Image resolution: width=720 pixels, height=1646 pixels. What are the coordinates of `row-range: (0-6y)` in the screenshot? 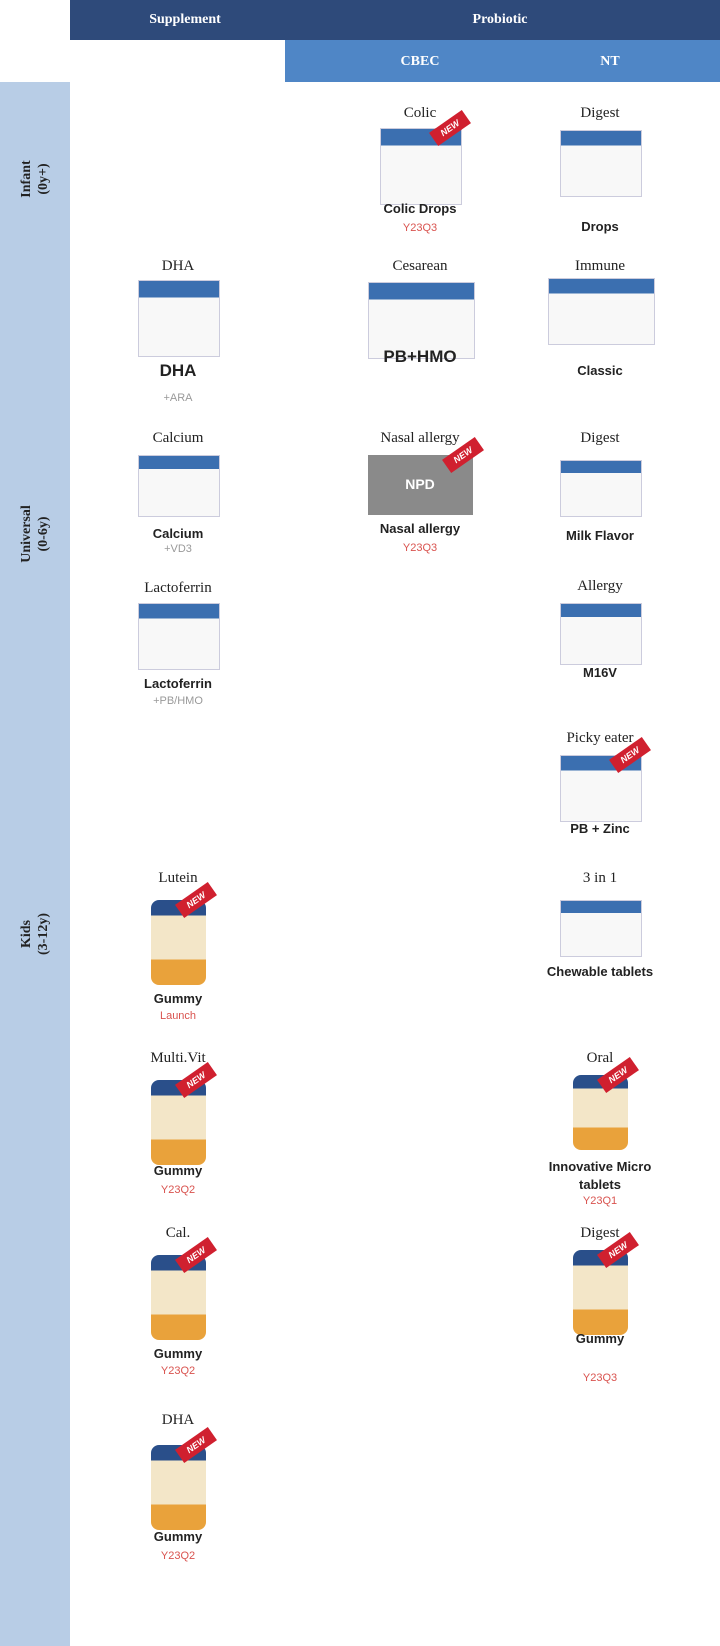 It's located at (43, 534).